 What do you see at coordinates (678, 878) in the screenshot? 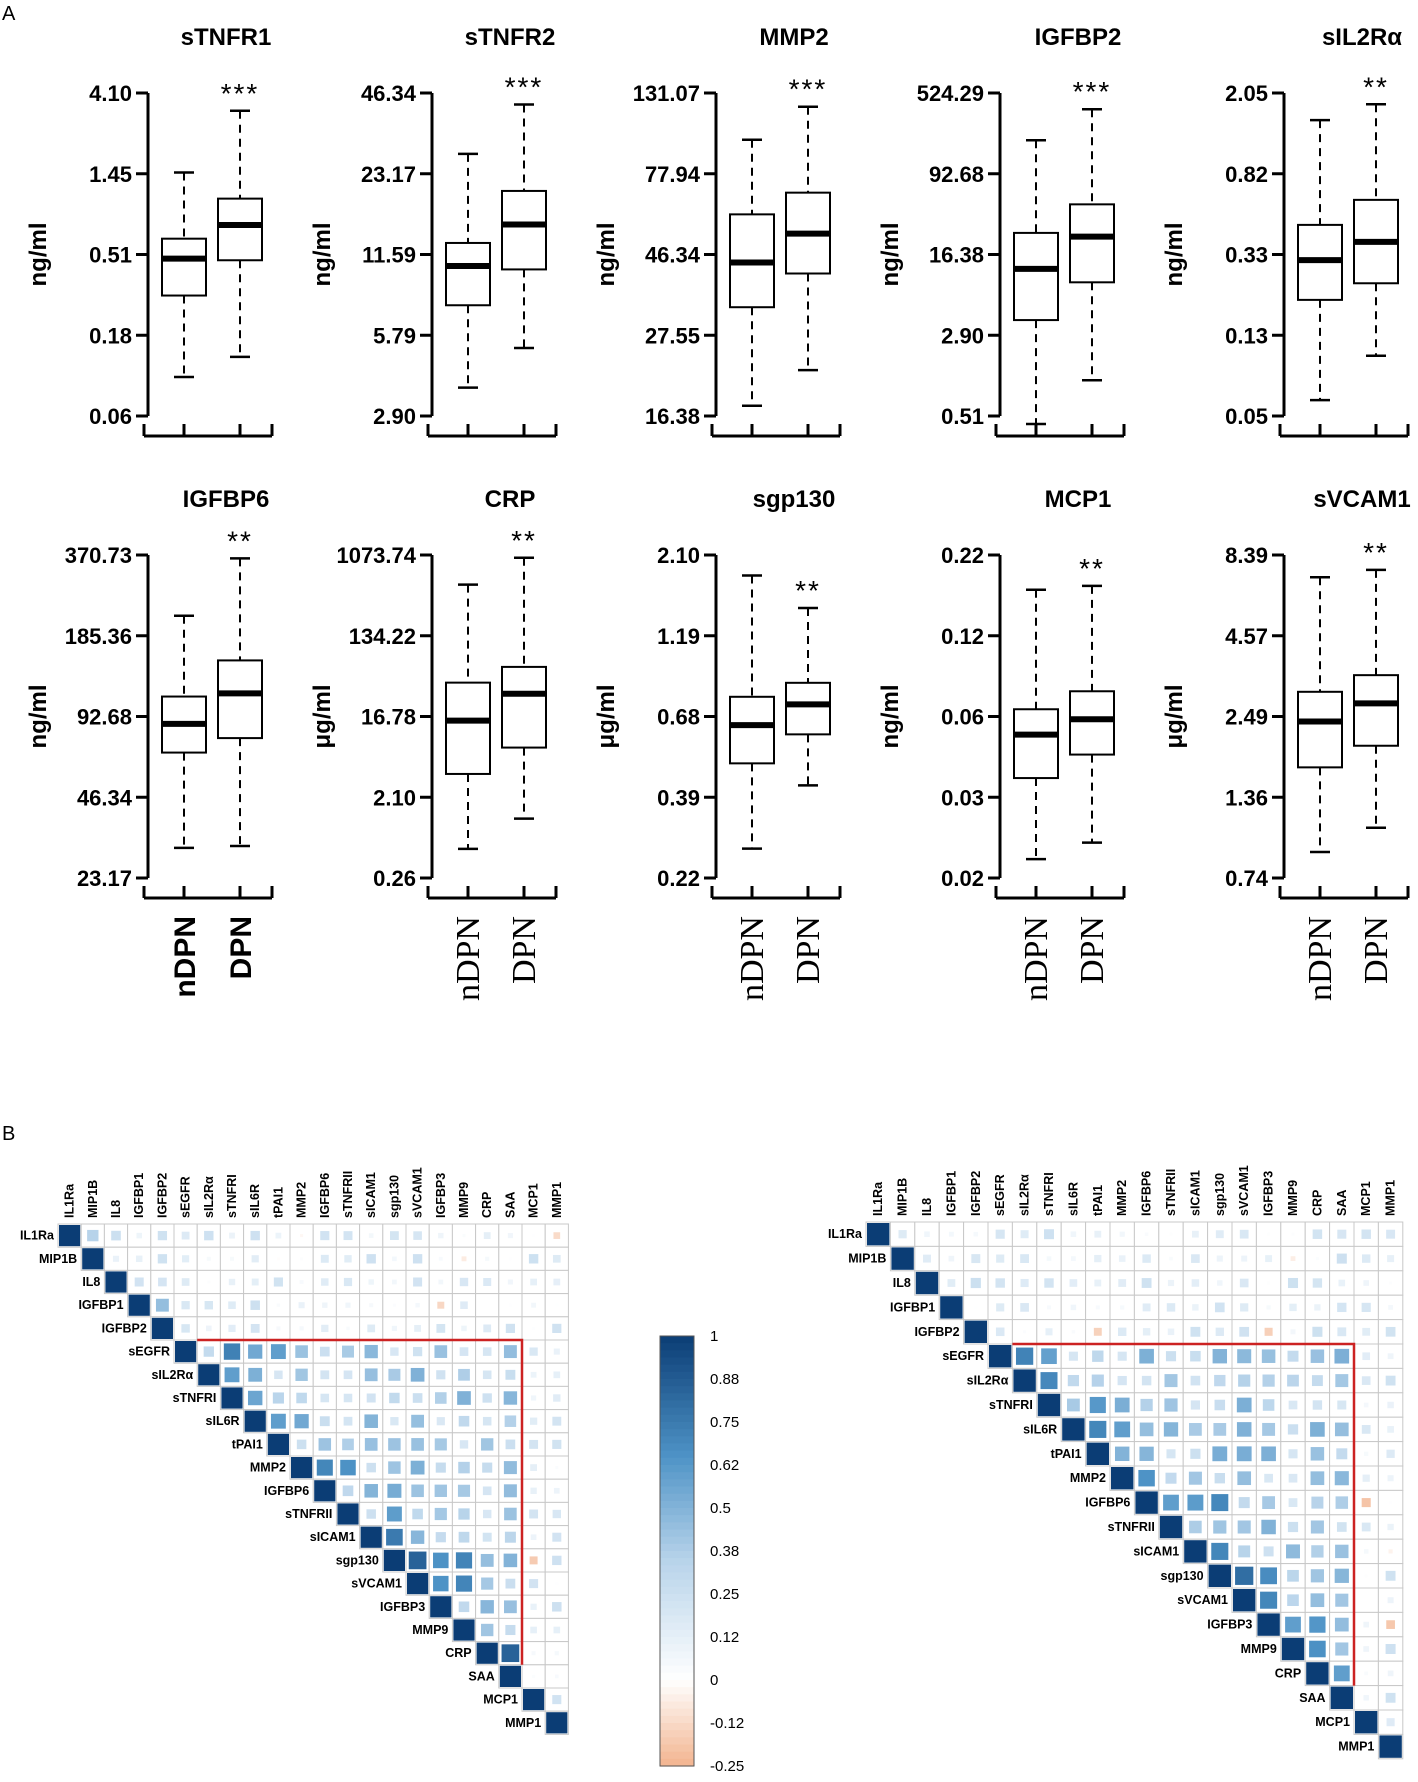
I see `boxplot-sgp130-ytick-label: 0.22` at bounding box center [678, 878].